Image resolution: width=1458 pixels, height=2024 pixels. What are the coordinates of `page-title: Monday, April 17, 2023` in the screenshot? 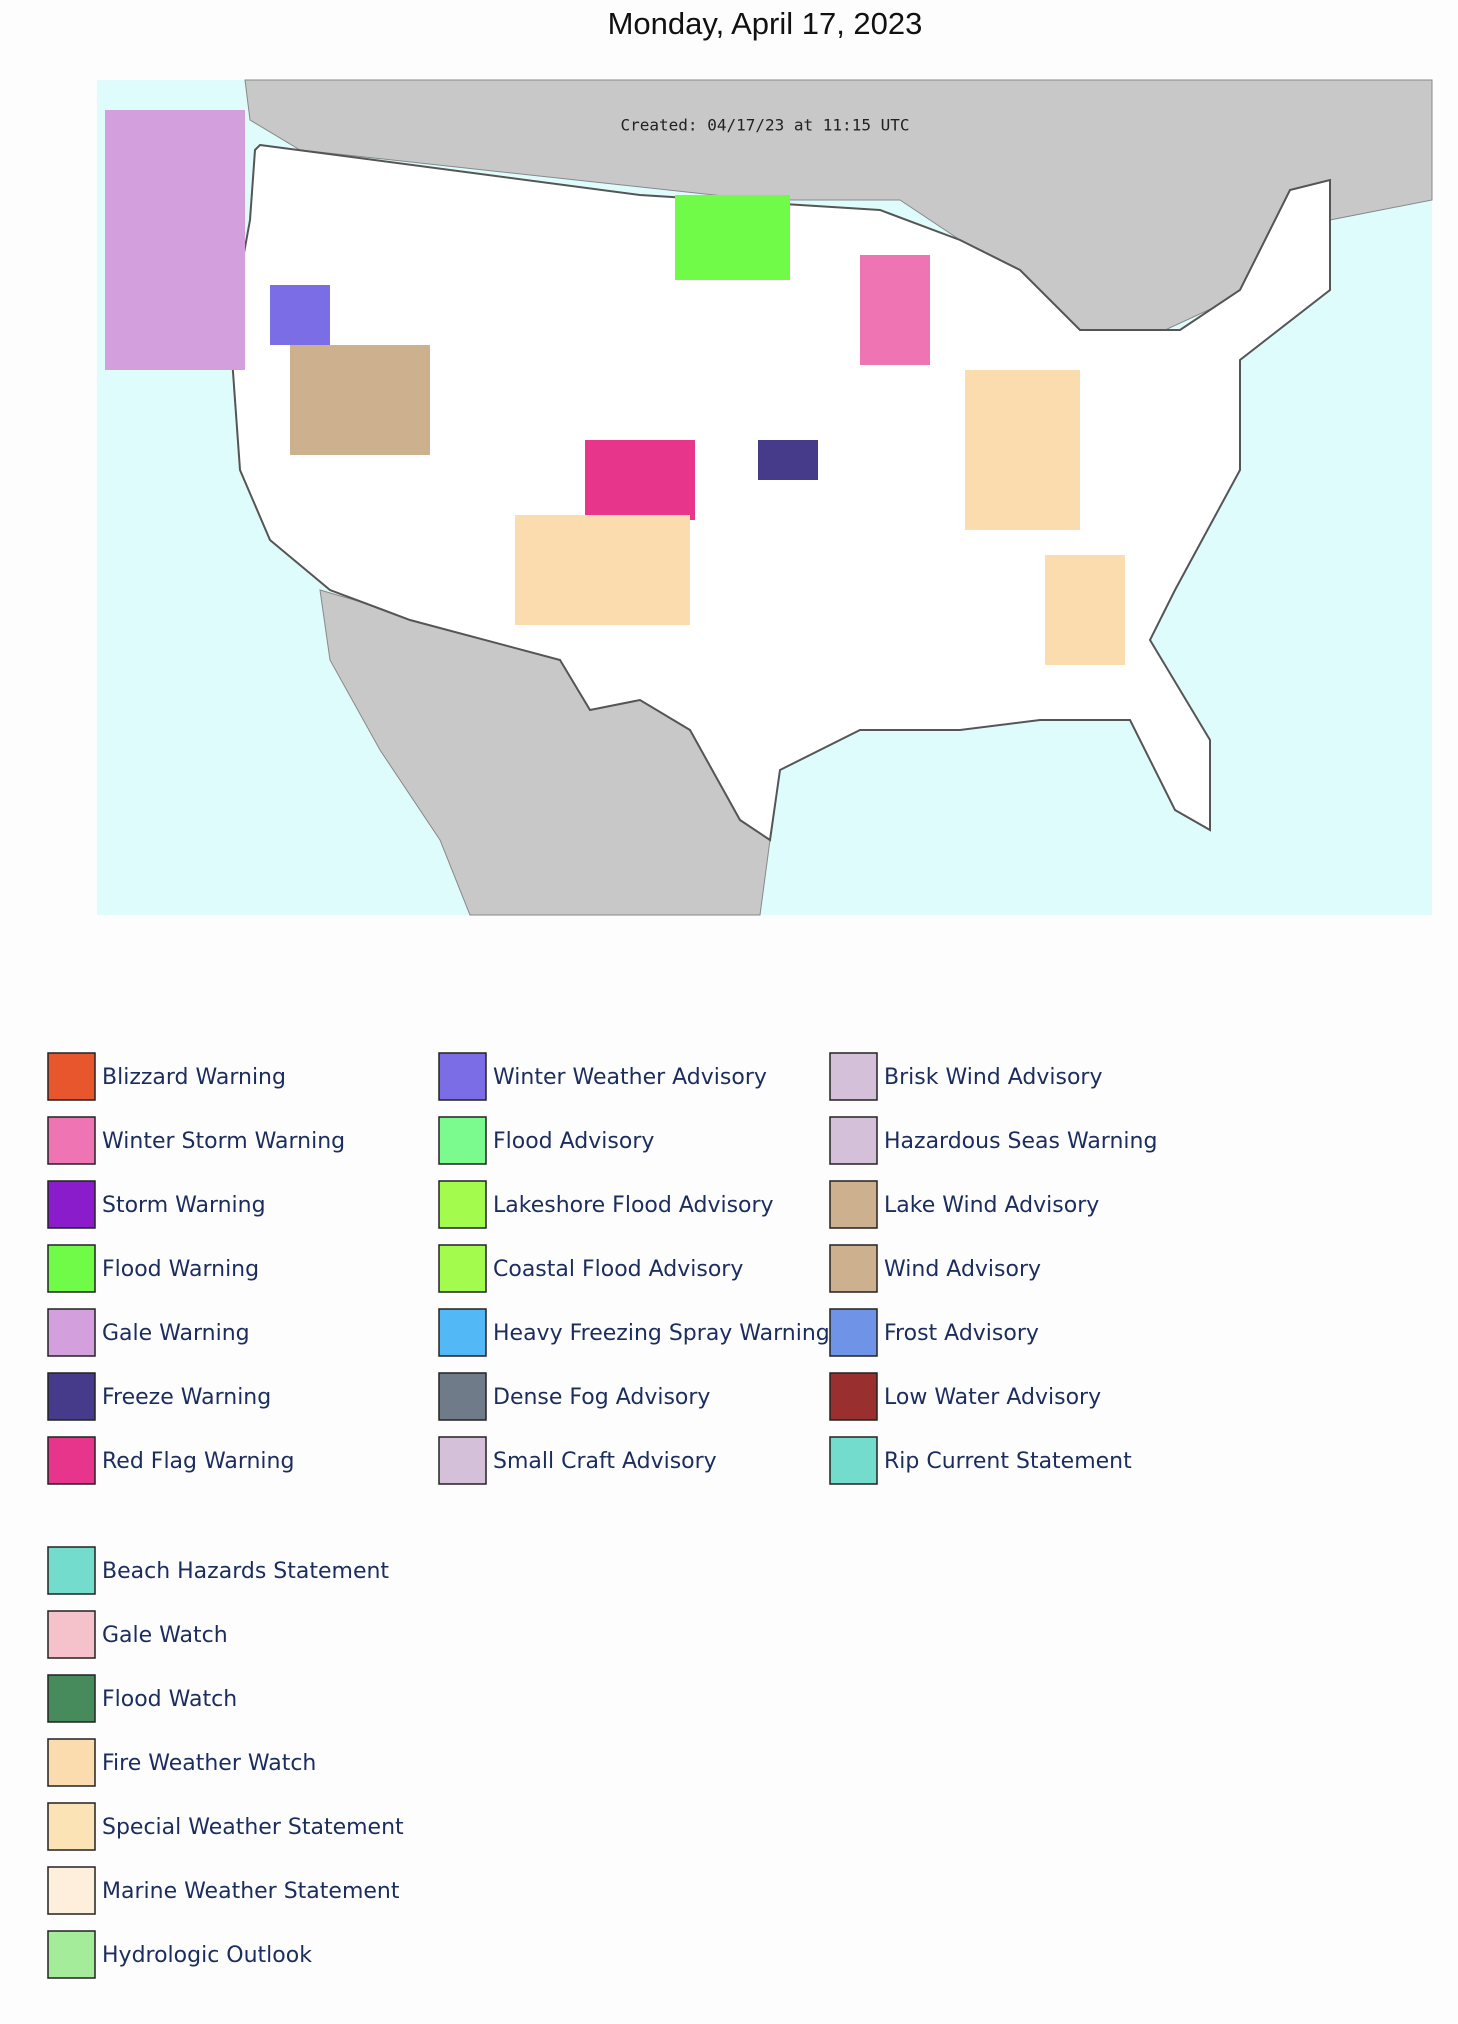 It's located at (765, 23).